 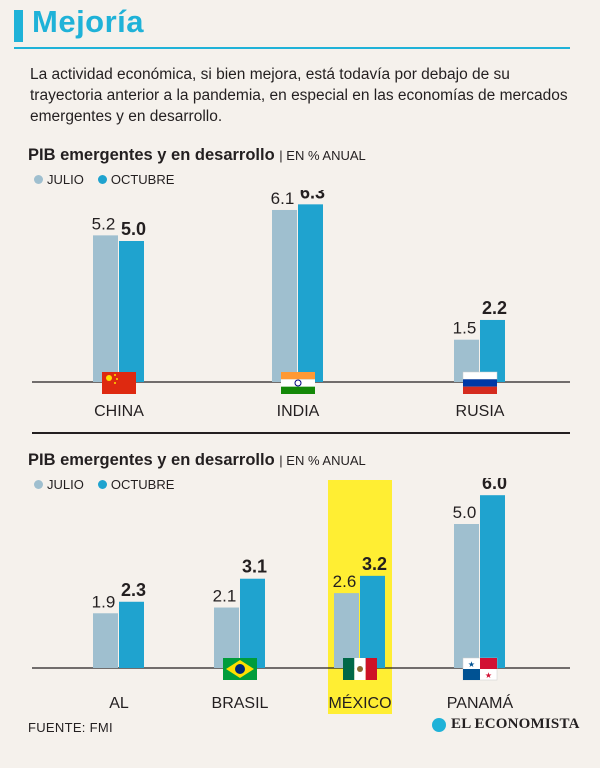 I want to click on bar-india-octubre, so click(x=310, y=293).